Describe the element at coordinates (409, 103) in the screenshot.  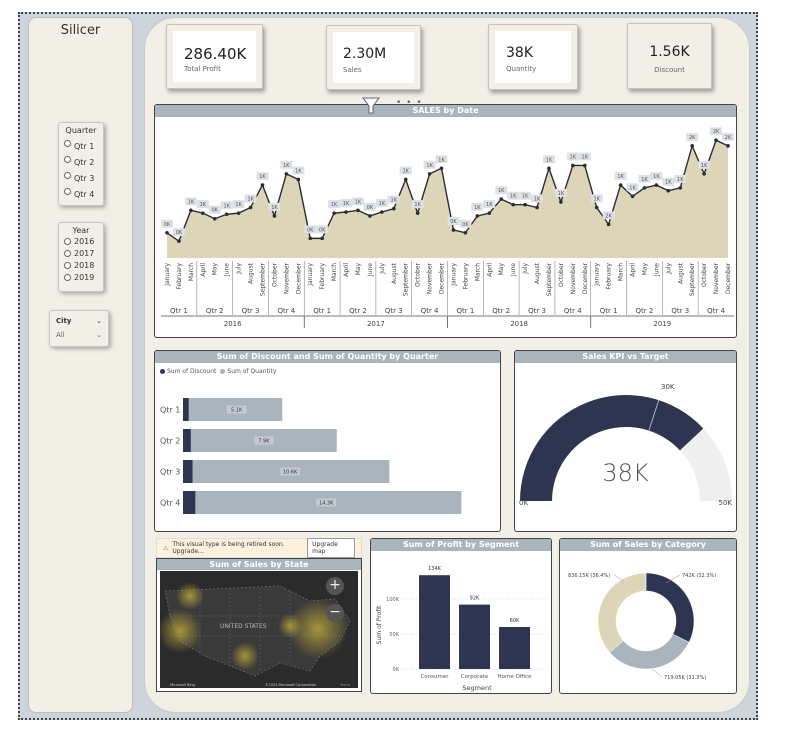
I see `more-options-icon: • • •` at that location.